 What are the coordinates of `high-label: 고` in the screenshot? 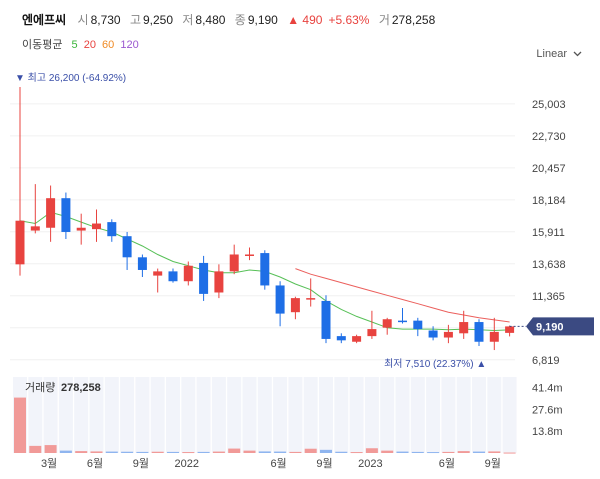 It's located at (135, 20).